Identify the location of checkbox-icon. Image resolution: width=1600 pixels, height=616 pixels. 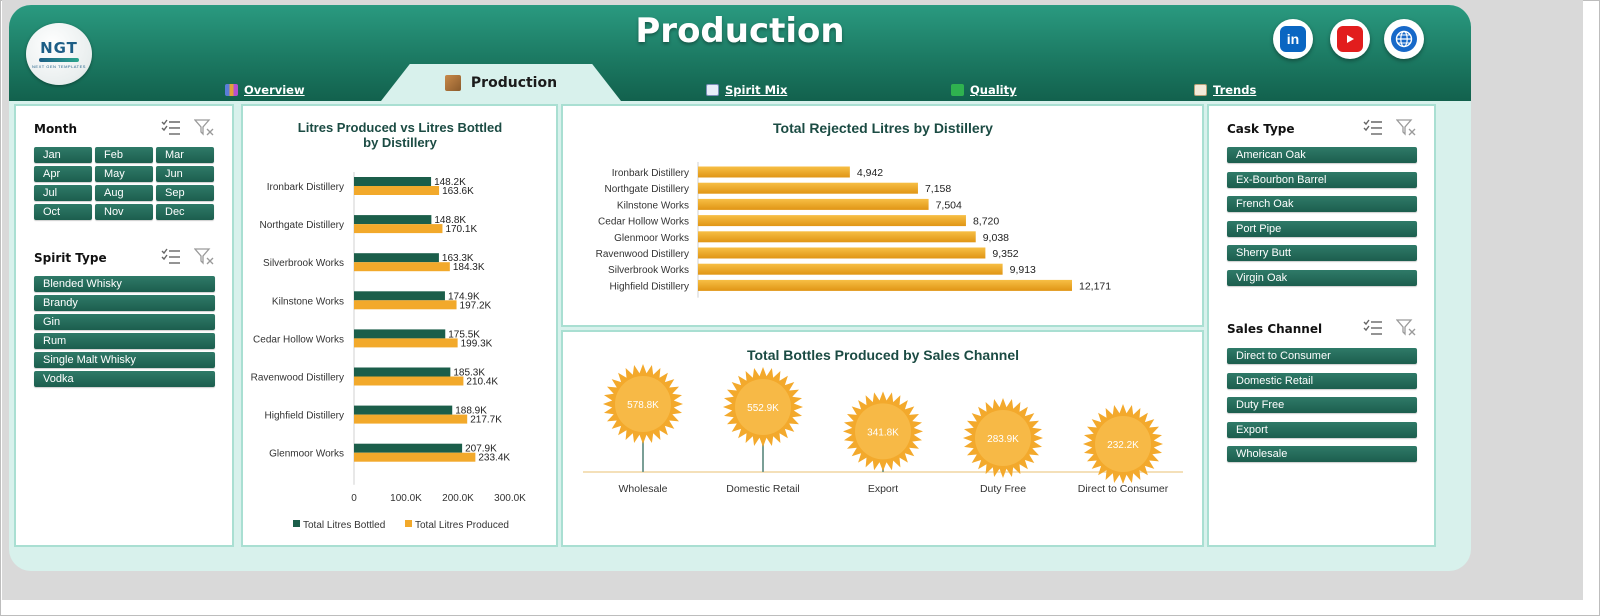
(957, 90).